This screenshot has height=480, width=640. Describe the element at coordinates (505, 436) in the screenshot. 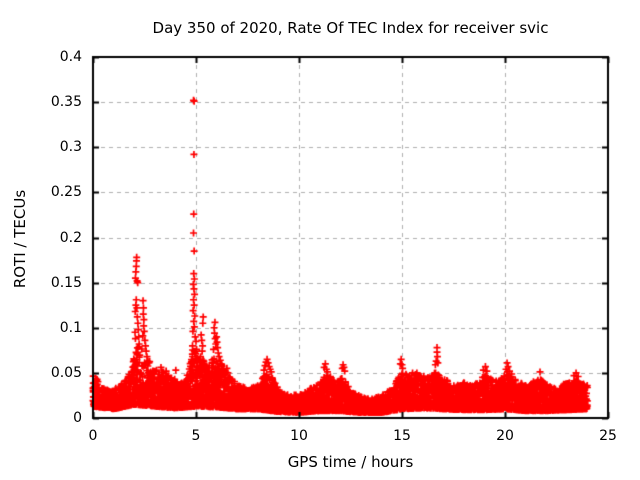

I see `x-tick-label: 20` at that location.